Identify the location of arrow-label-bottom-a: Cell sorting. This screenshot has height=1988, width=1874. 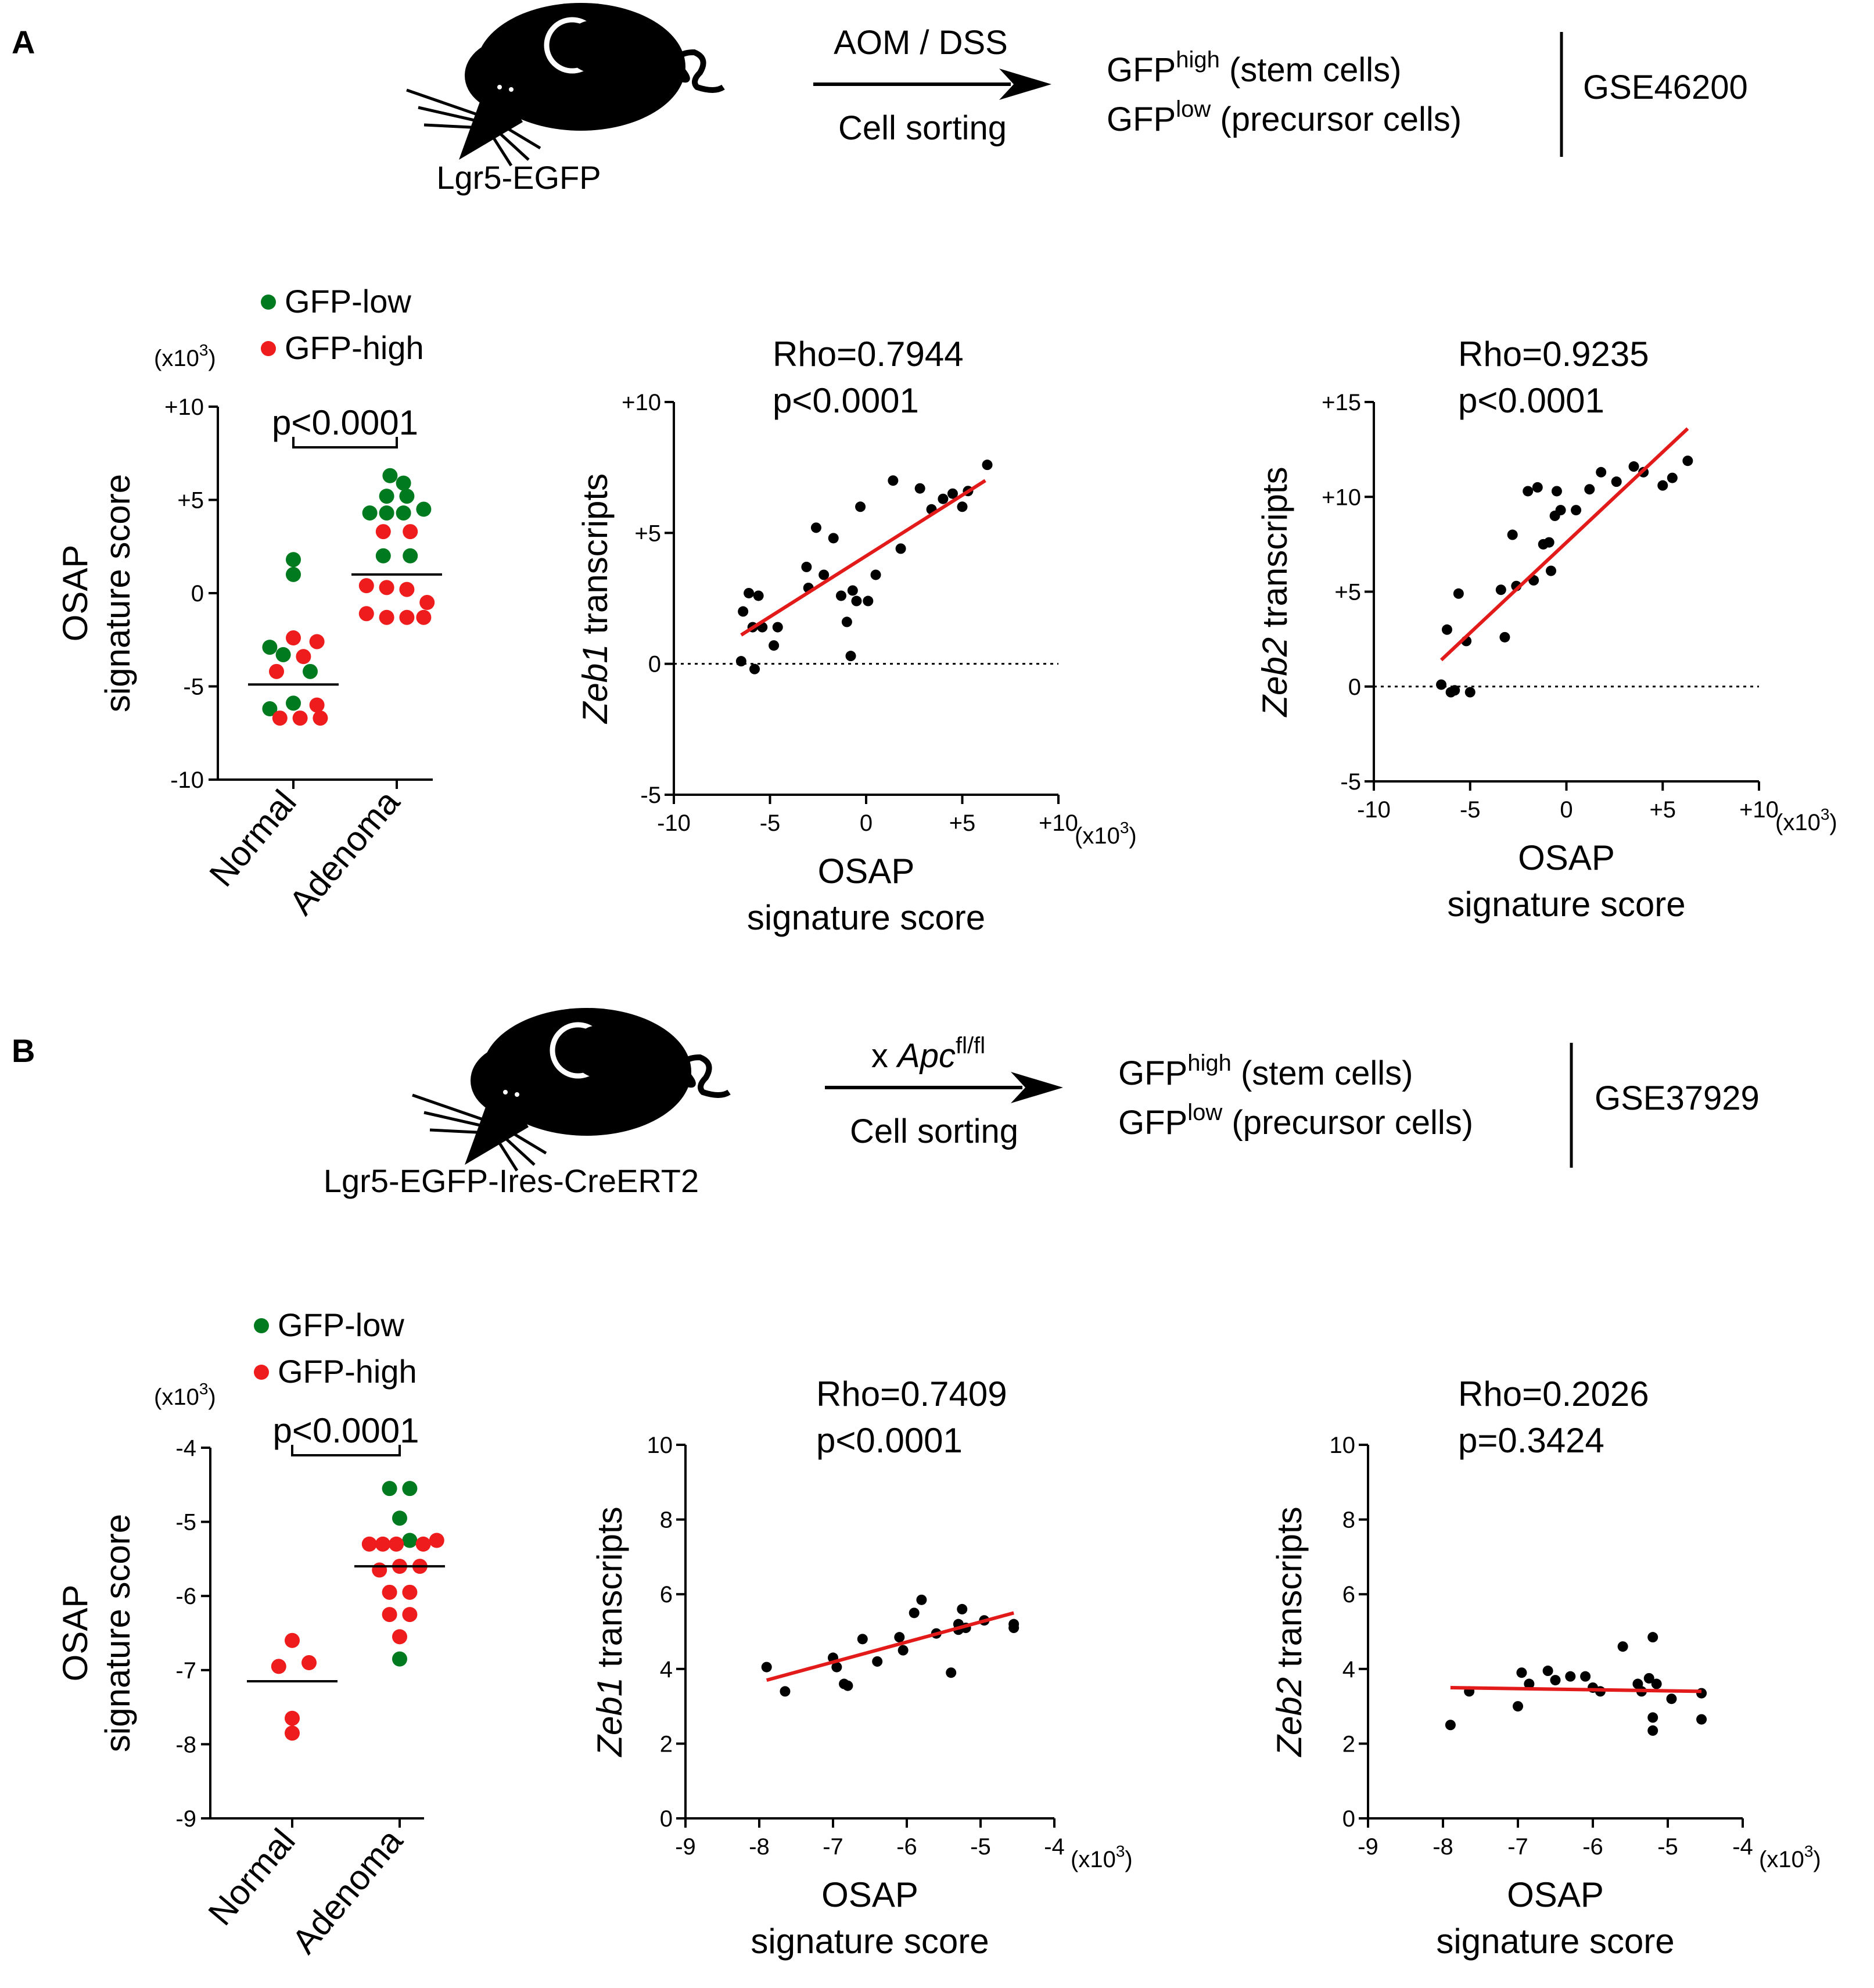
(922, 128).